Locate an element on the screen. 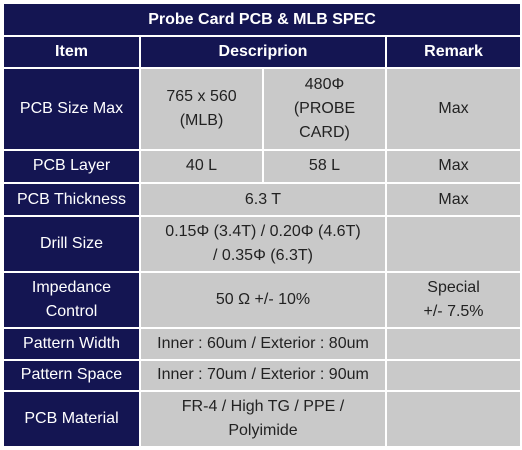 The width and height of the screenshot is (522, 450). remark-pcb-material is located at coordinates (454, 418).